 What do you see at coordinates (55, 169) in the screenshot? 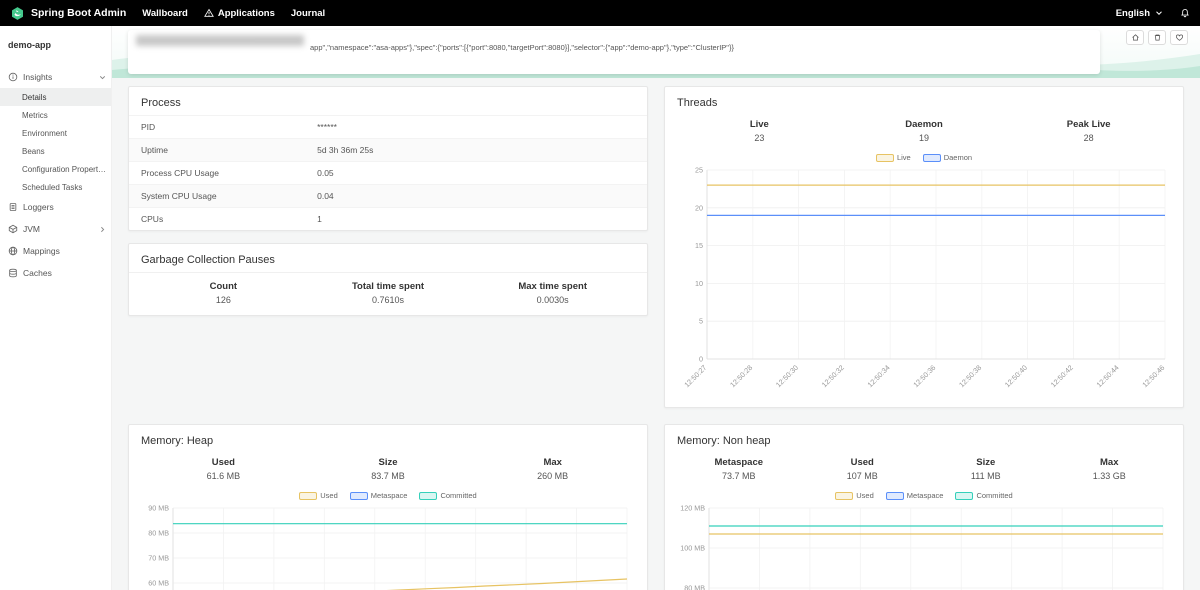
I see `sidebar-item-configuration-properties: Configuration Properties` at bounding box center [55, 169].